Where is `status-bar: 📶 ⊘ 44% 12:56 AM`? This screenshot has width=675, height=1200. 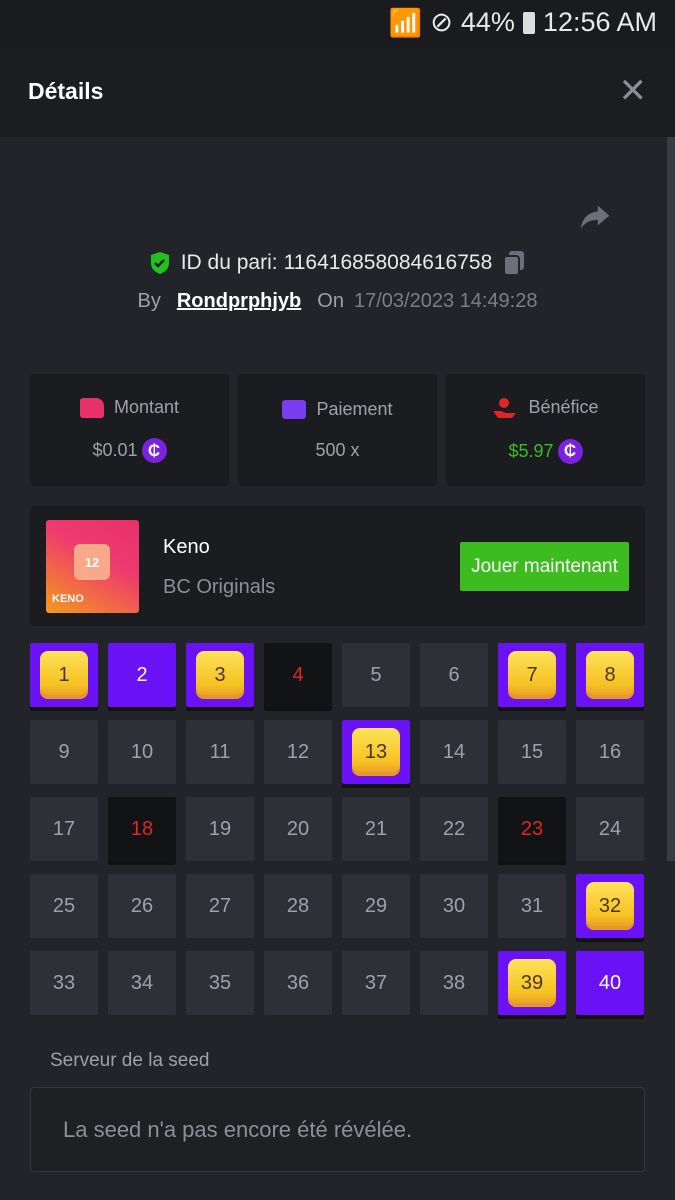
status-bar: 📶 ⊘ 44% 12:56 AM is located at coordinates (337, 22).